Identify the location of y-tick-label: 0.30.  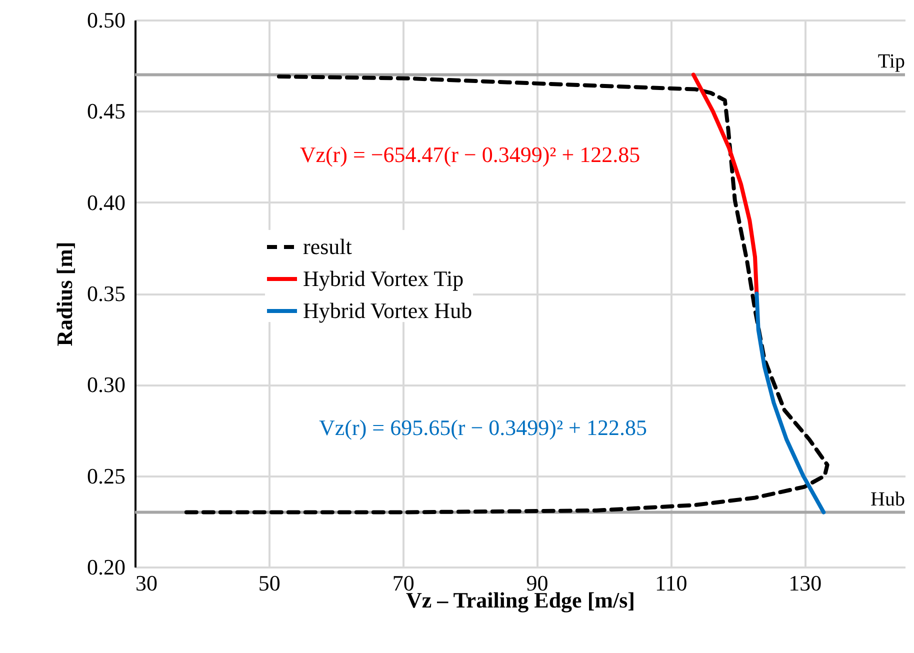
(106, 385).